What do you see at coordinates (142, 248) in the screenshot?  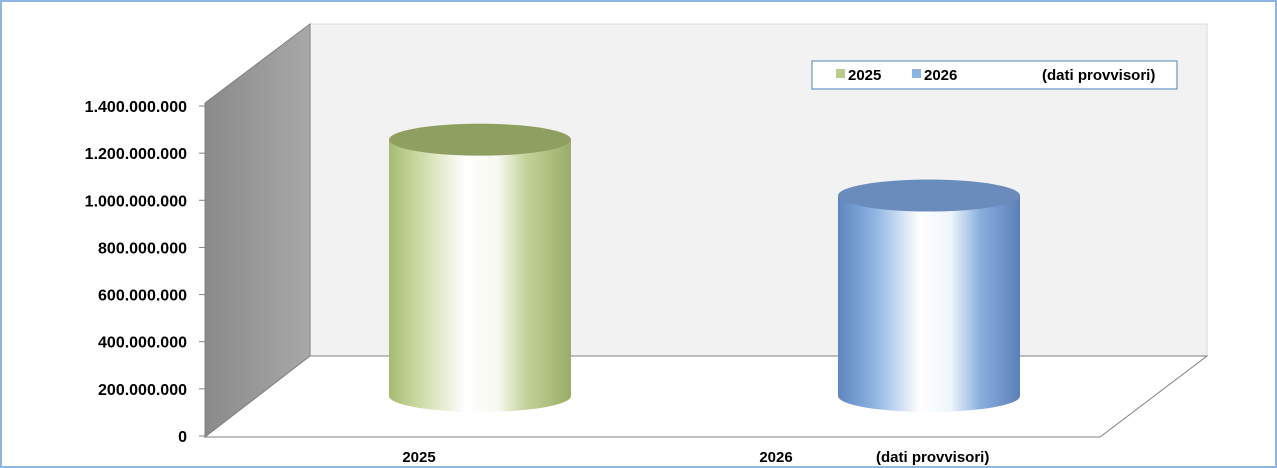 I see `y-tick-label: 800.000.000` at bounding box center [142, 248].